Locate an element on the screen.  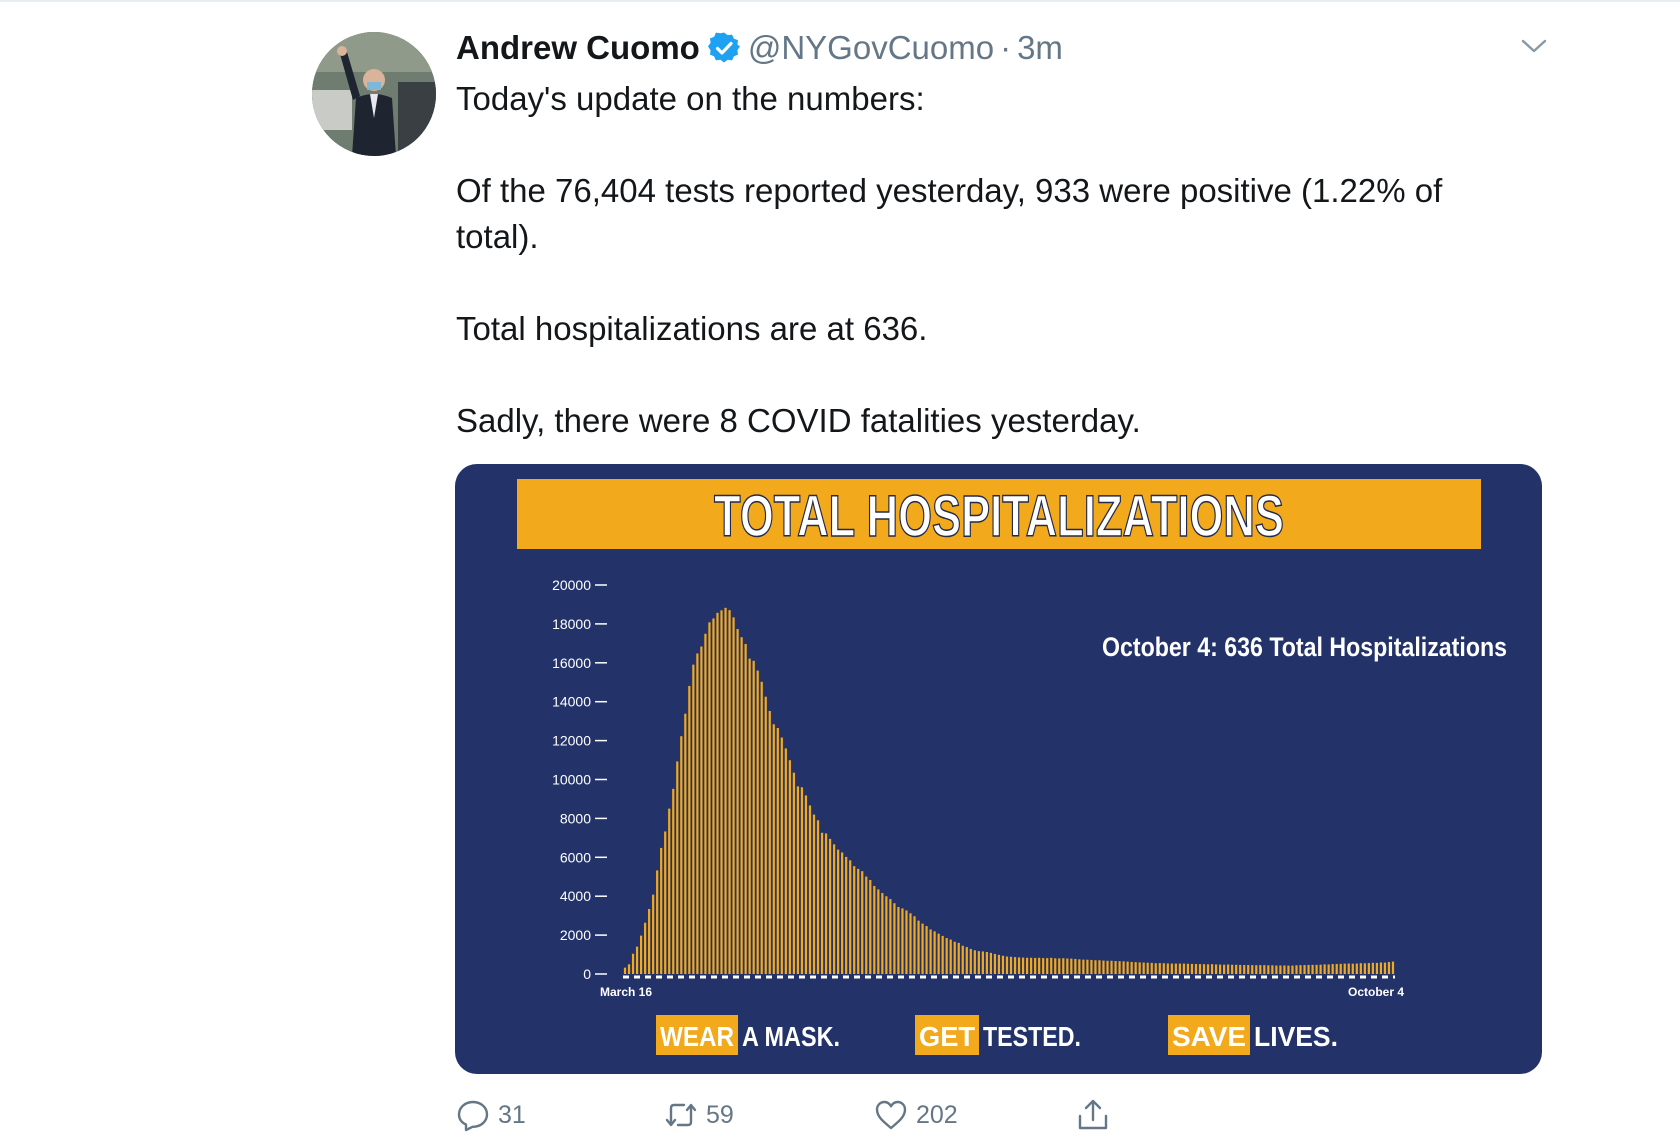
y-tick-label: 16000 is located at coordinates (571, 663).